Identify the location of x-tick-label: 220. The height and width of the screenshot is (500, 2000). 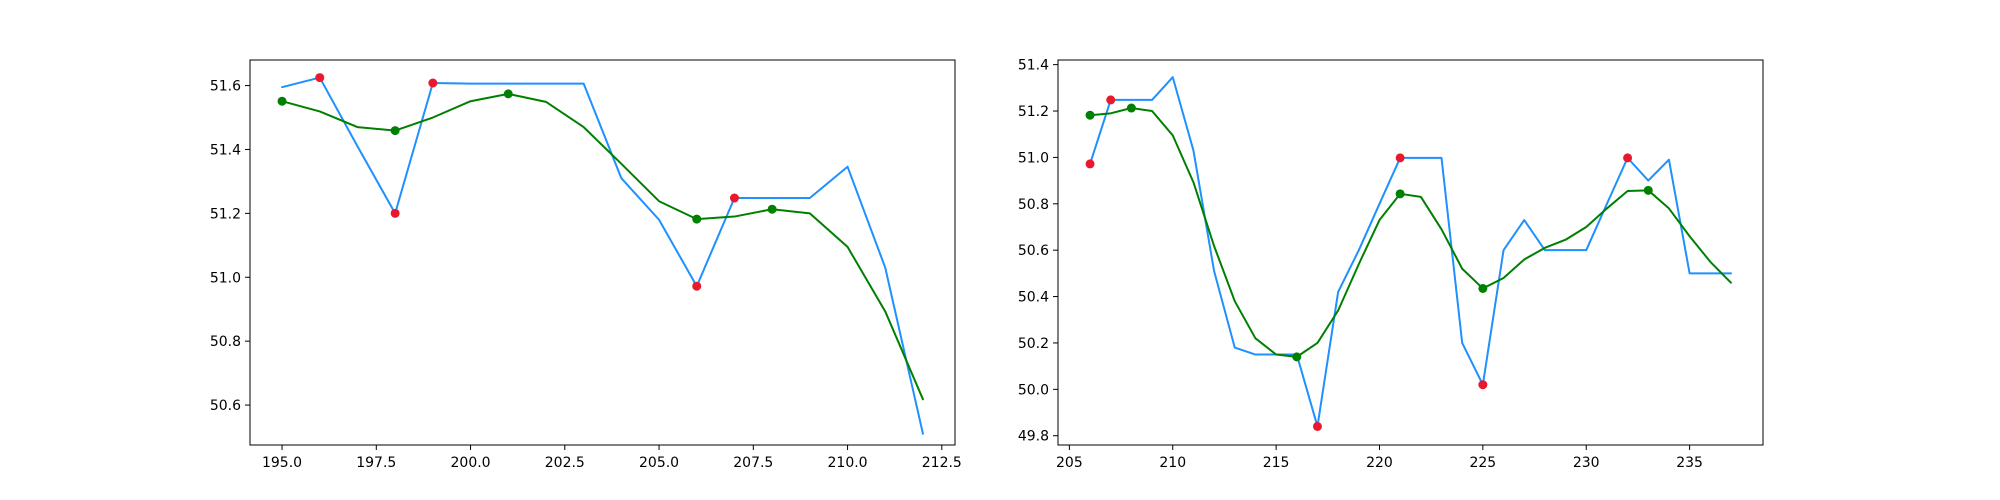
(1379, 463).